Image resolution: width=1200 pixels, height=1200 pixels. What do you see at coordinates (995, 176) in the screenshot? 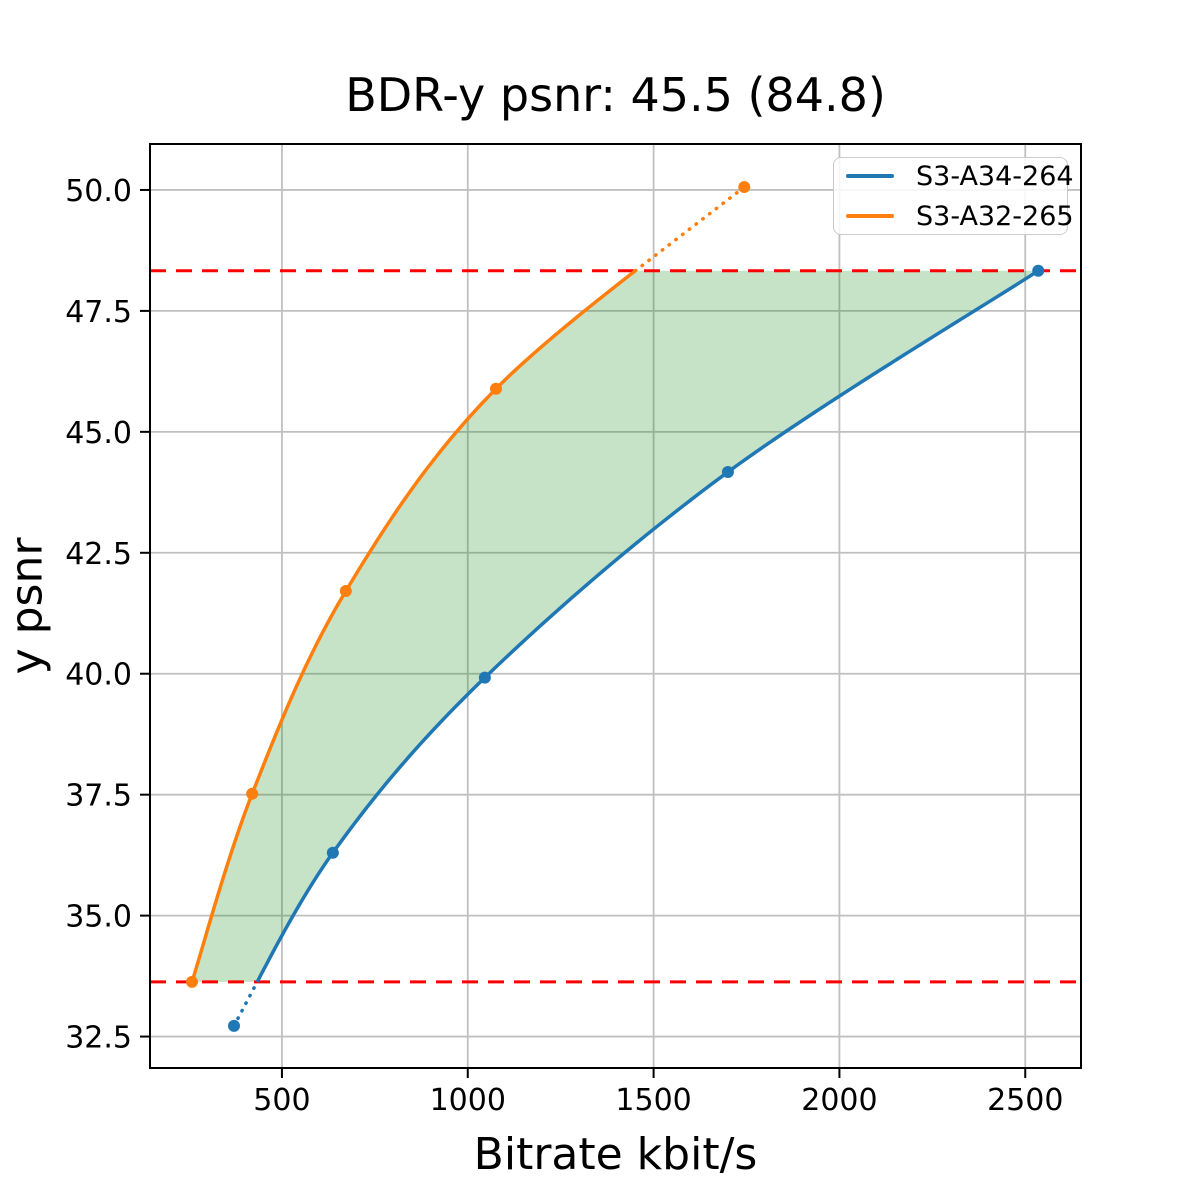
I see `legend-label: S3-A34-264` at bounding box center [995, 176].